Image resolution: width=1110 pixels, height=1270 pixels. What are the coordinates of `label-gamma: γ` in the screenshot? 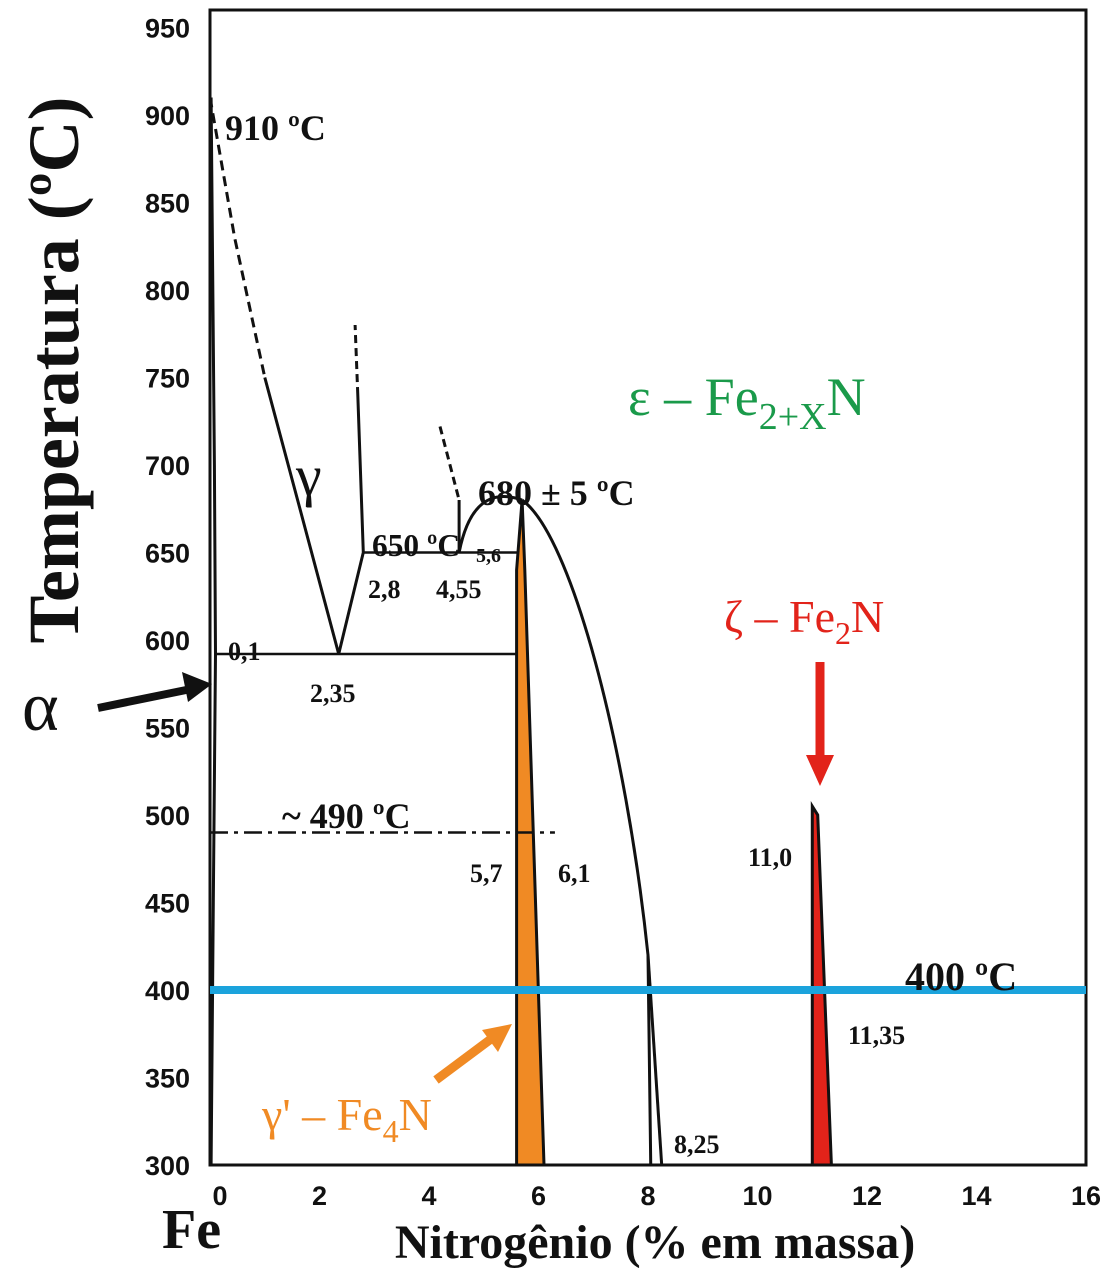 It's located at (308, 475).